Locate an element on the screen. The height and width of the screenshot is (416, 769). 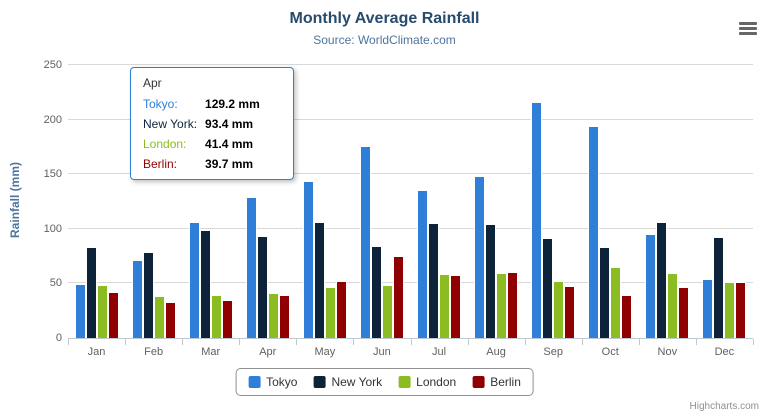
bar-new-york-apr is located at coordinates (262, 287).